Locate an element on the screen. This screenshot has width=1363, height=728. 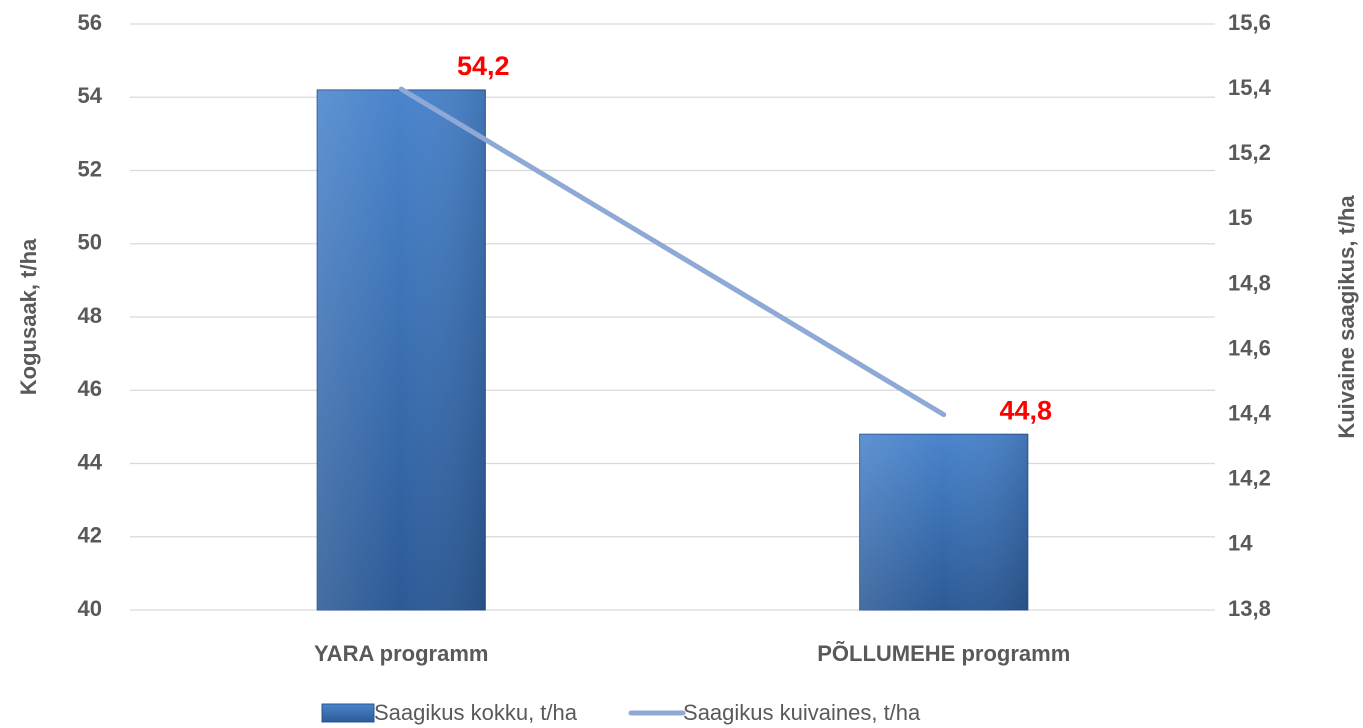
y-tick-label: 44 is located at coordinates (90, 461).